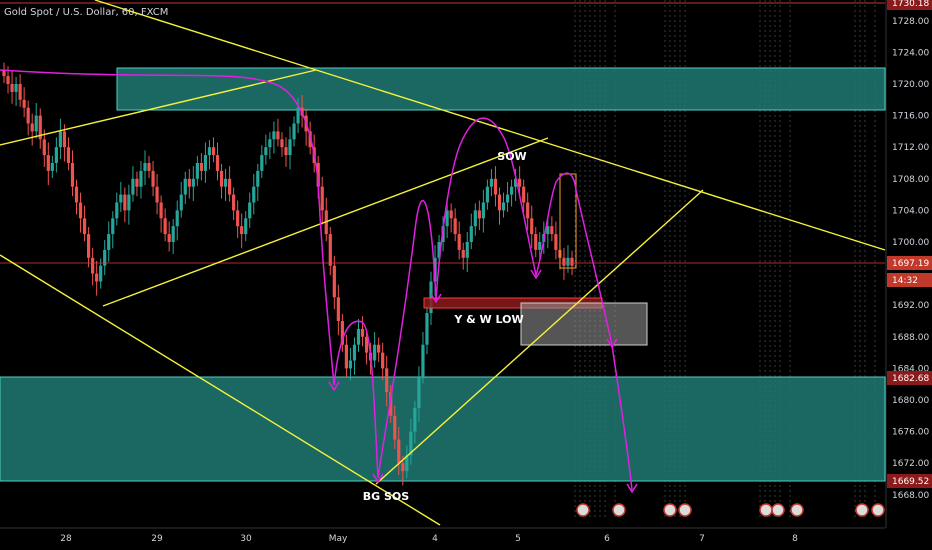  Describe the element at coordinates (910, 117) in the screenshot. I see `y-tick-label: 1716.00` at that location.